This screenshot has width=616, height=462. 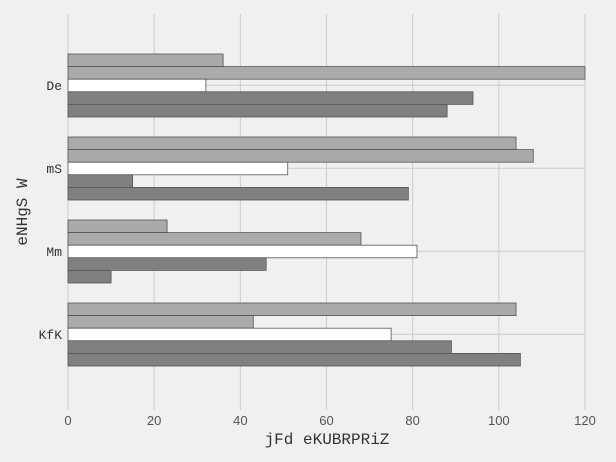 I want to click on x-tick-label: 120, so click(x=585, y=420).